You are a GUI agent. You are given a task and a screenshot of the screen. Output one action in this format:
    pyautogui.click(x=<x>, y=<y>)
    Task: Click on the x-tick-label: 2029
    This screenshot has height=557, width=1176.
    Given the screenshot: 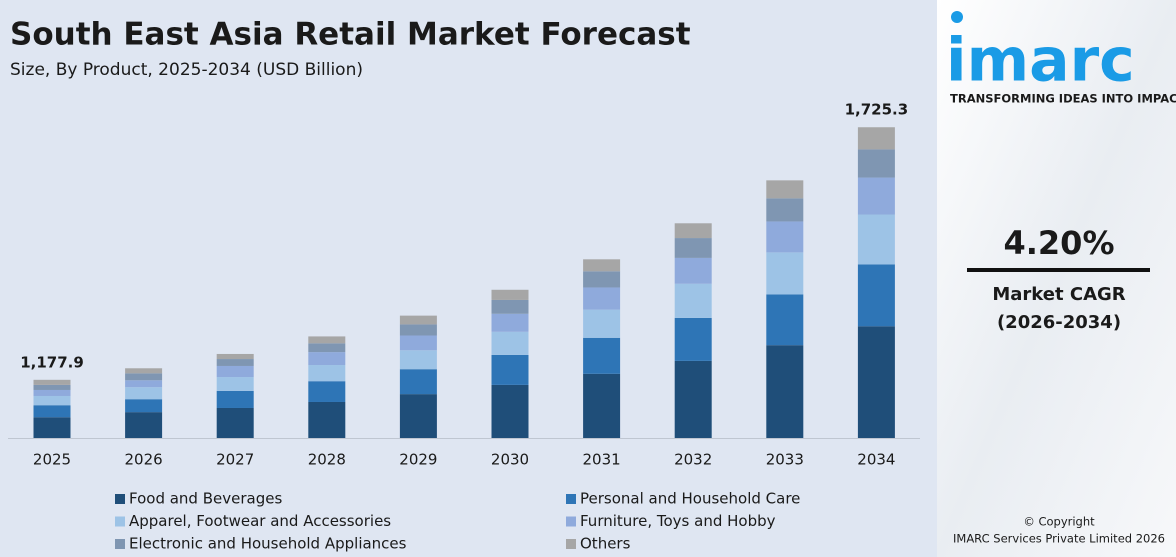 What is the action you would take?
    pyautogui.click(x=418, y=460)
    